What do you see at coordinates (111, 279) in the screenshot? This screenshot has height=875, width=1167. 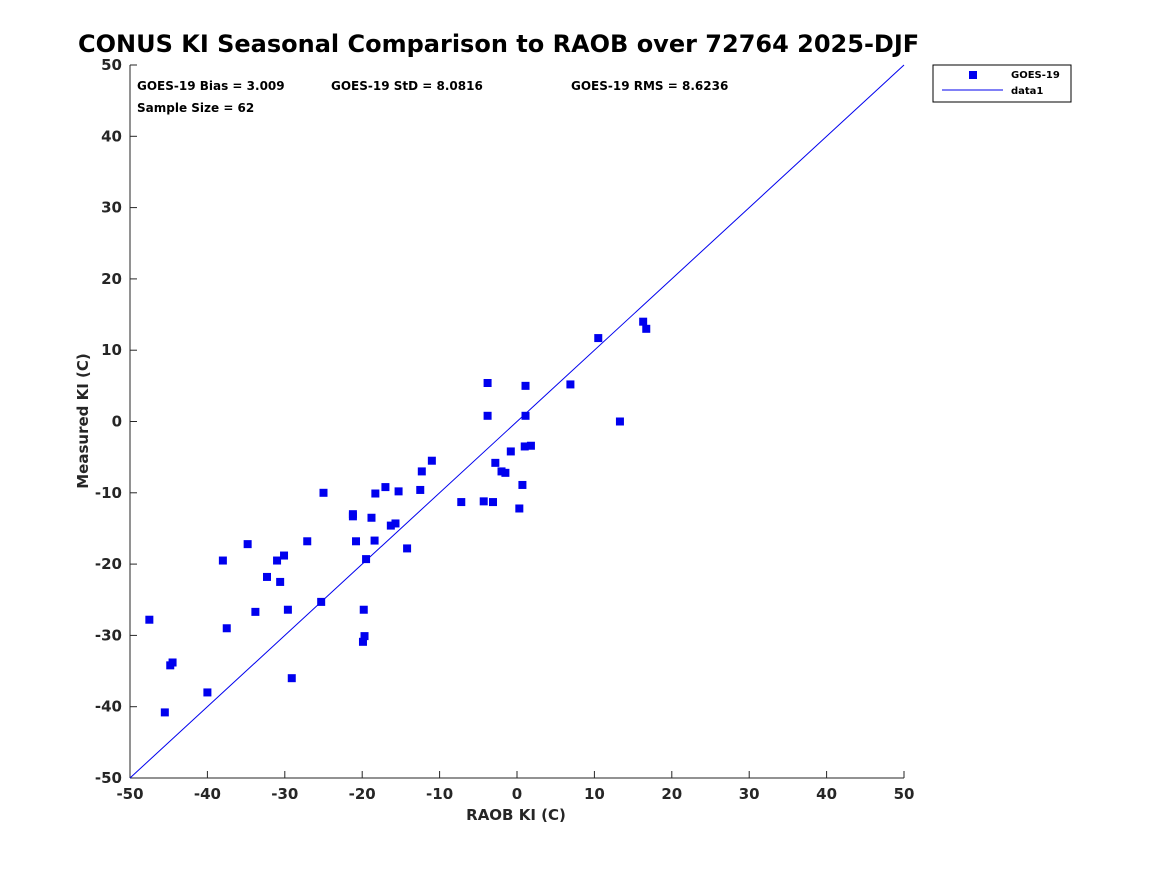 I see `y-tick-label: 20` at bounding box center [111, 279].